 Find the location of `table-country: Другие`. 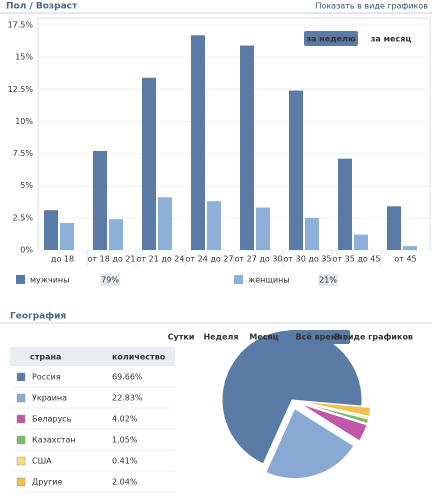

table-country: Другие is located at coordinates (47, 482).